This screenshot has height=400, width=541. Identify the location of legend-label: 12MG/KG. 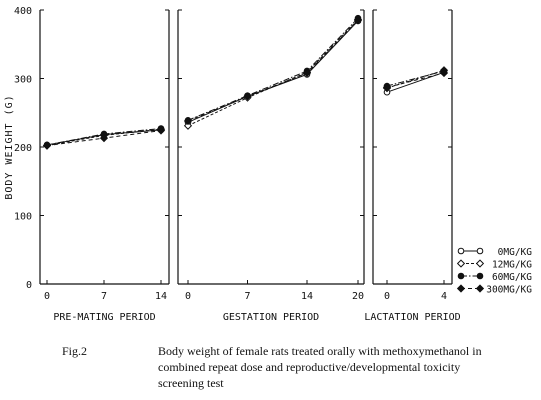
(512, 265).